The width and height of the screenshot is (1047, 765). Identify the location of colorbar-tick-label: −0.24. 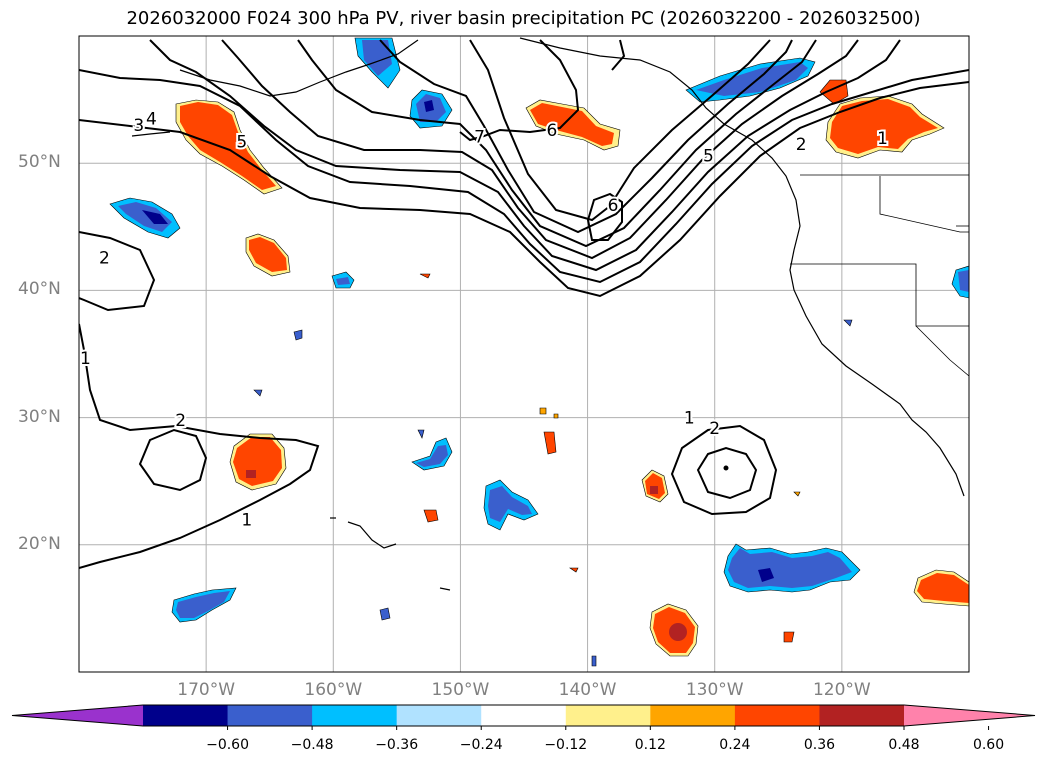
(481, 745).